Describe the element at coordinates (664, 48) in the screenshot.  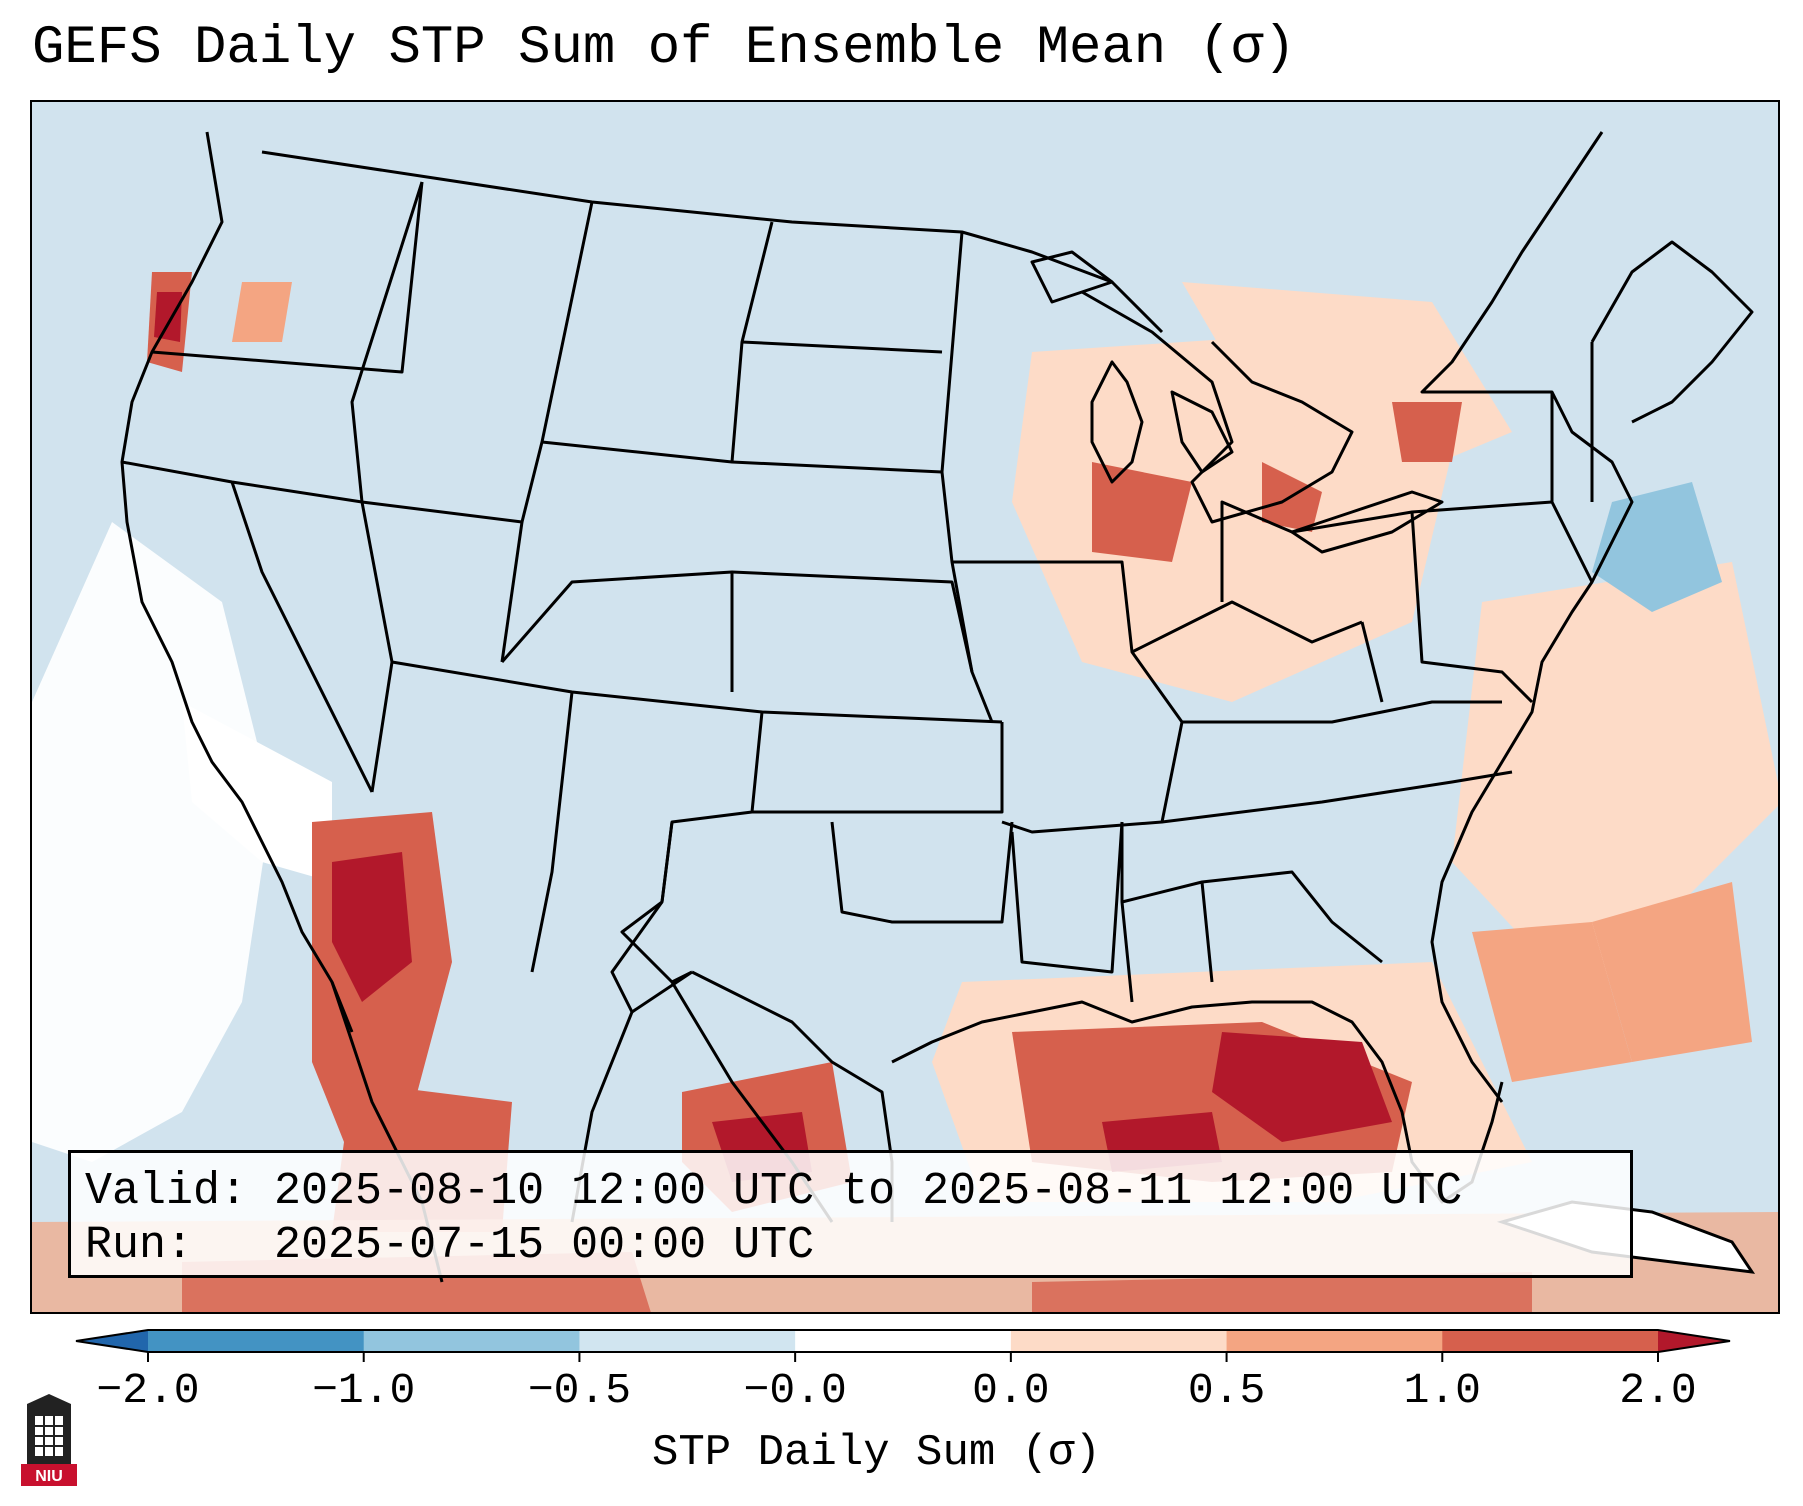
I see `chart-title: GEFS Daily STP Sum of Ensemble Mean (σ)` at that location.